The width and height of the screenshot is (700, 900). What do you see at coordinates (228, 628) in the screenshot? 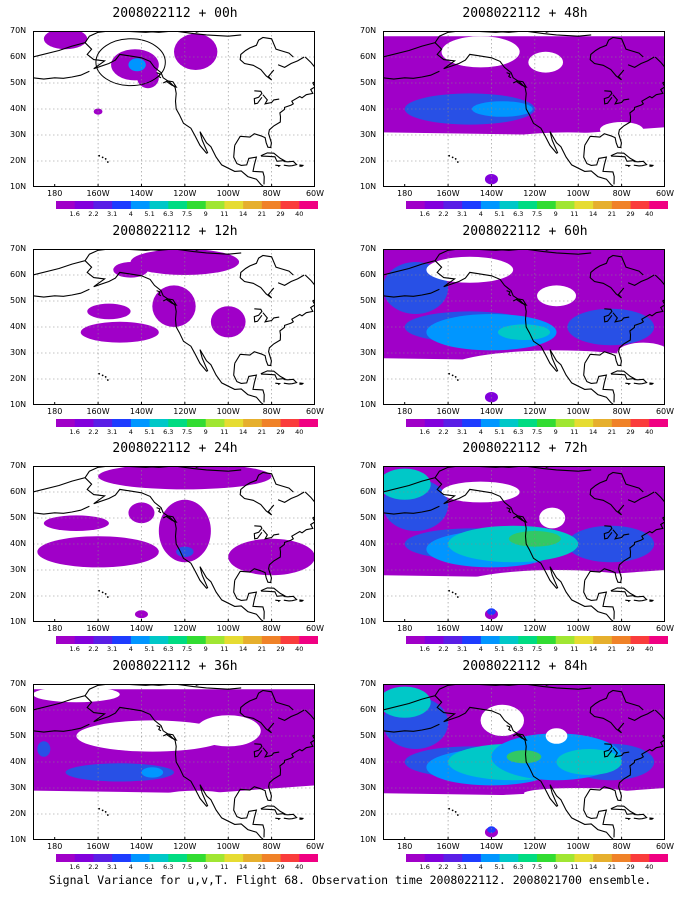
I see `lon-label: 100W` at bounding box center [228, 628].